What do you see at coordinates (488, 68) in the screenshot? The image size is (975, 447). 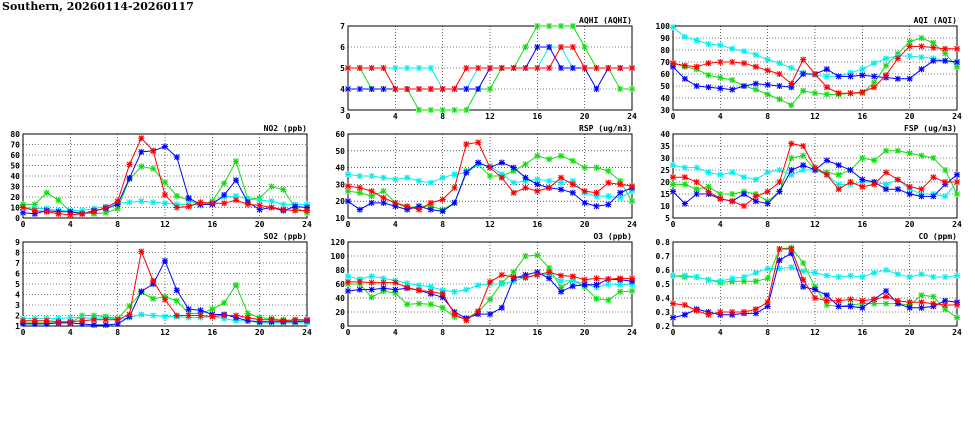 I see `chart-aqhi: AQHI (AQHI) 3 4 5 6 7 0 4 8 12 16 20 24` at bounding box center [488, 68].